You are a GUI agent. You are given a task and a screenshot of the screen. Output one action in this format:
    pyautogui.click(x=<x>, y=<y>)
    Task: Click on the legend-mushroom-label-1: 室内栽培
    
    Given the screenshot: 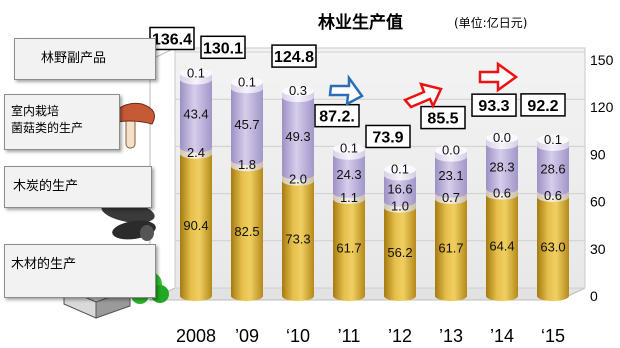 What is the action you would take?
    pyautogui.click(x=35, y=111)
    